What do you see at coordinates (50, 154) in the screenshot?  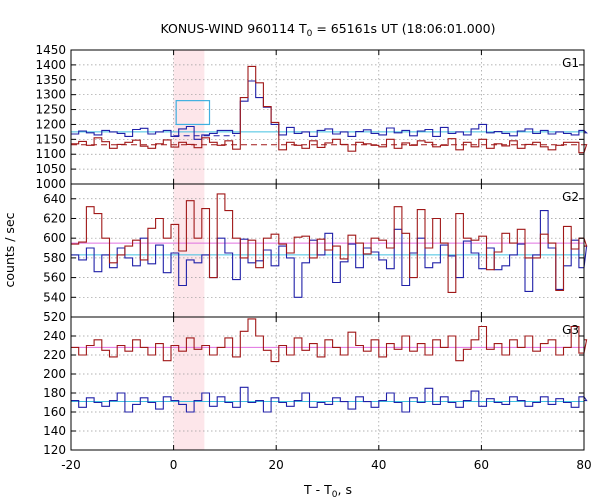 I see `y-tick-label: 1100` at bounding box center [50, 154].